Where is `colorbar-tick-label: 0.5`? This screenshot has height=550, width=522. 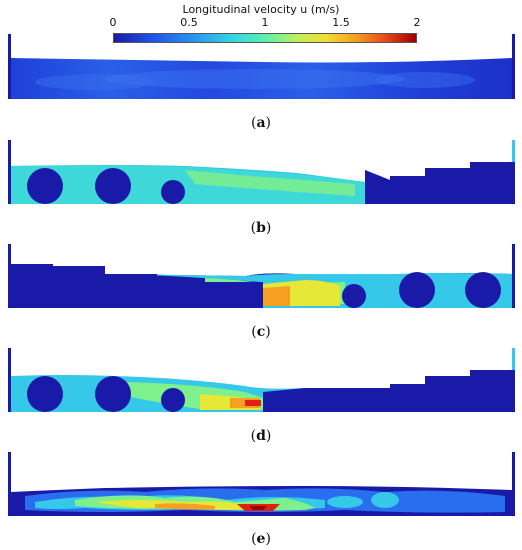
colorbar-tick-label: 0.5 is located at coordinates (189, 22).